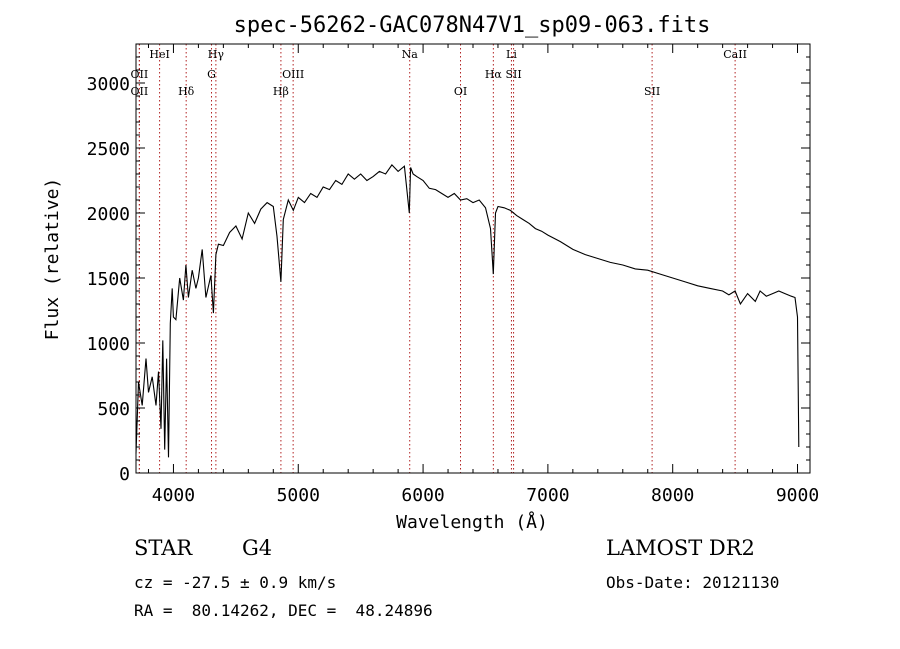  What do you see at coordinates (140, 91) in the screenshot?
I see `line-label-2: OII` at bounding box center [140, 91].